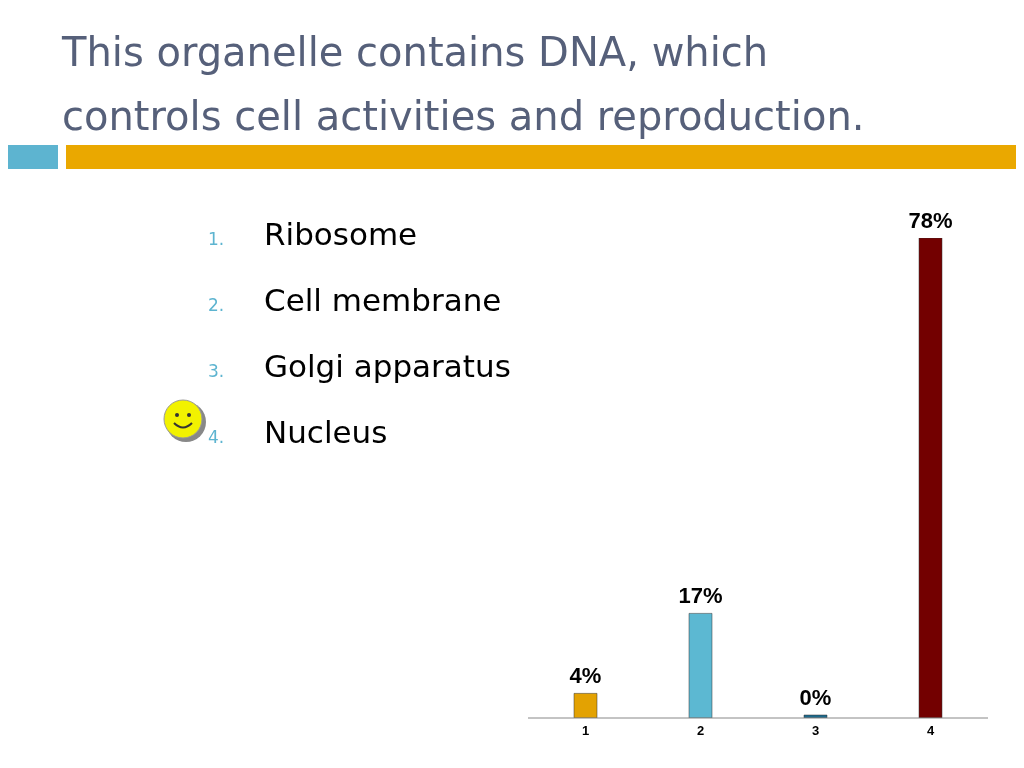  What do you see at coordinates (464, 84) in the screenshot?
I see `chart-title: This organelle contains DNA, which controls cell activities and reproduction.` at bounding box center [464, 84].